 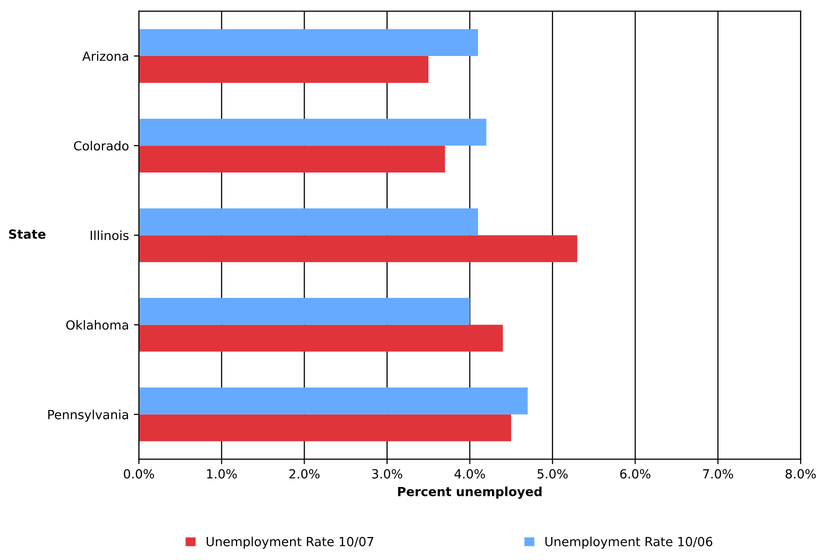 What do you see at coordinates (553, 474) in the screenshot?
I see `x-tick-label: 5.0%` at bounding box center [553, 474].